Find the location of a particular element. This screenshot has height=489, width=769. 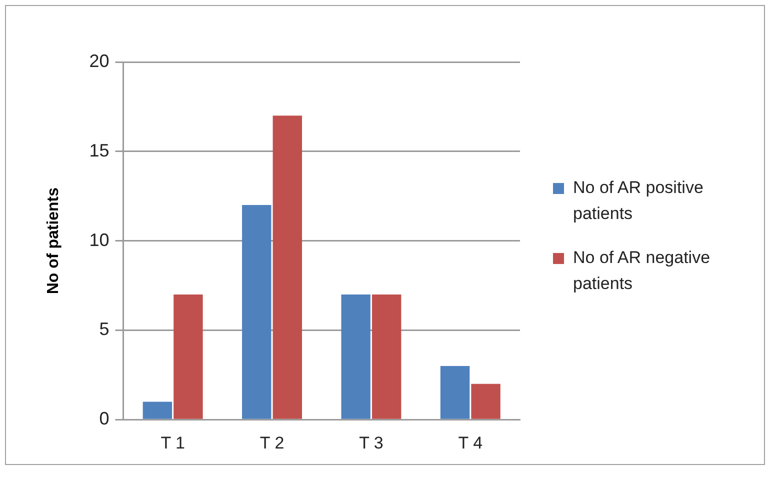

legend-label: No of AR negative patients is located at coordinates (641, 270).